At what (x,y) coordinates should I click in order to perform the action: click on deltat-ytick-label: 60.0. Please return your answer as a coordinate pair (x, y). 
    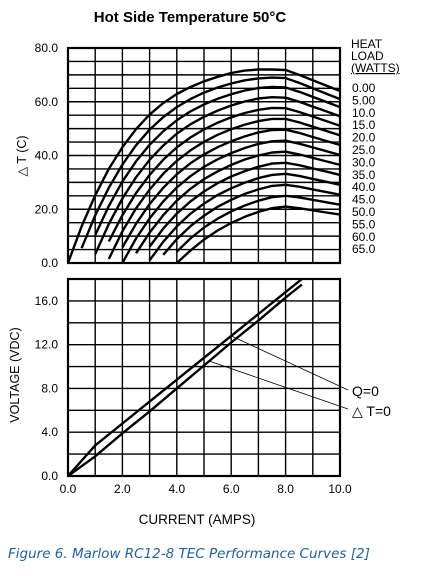
    Looking at the image, I should click on (47, 102).